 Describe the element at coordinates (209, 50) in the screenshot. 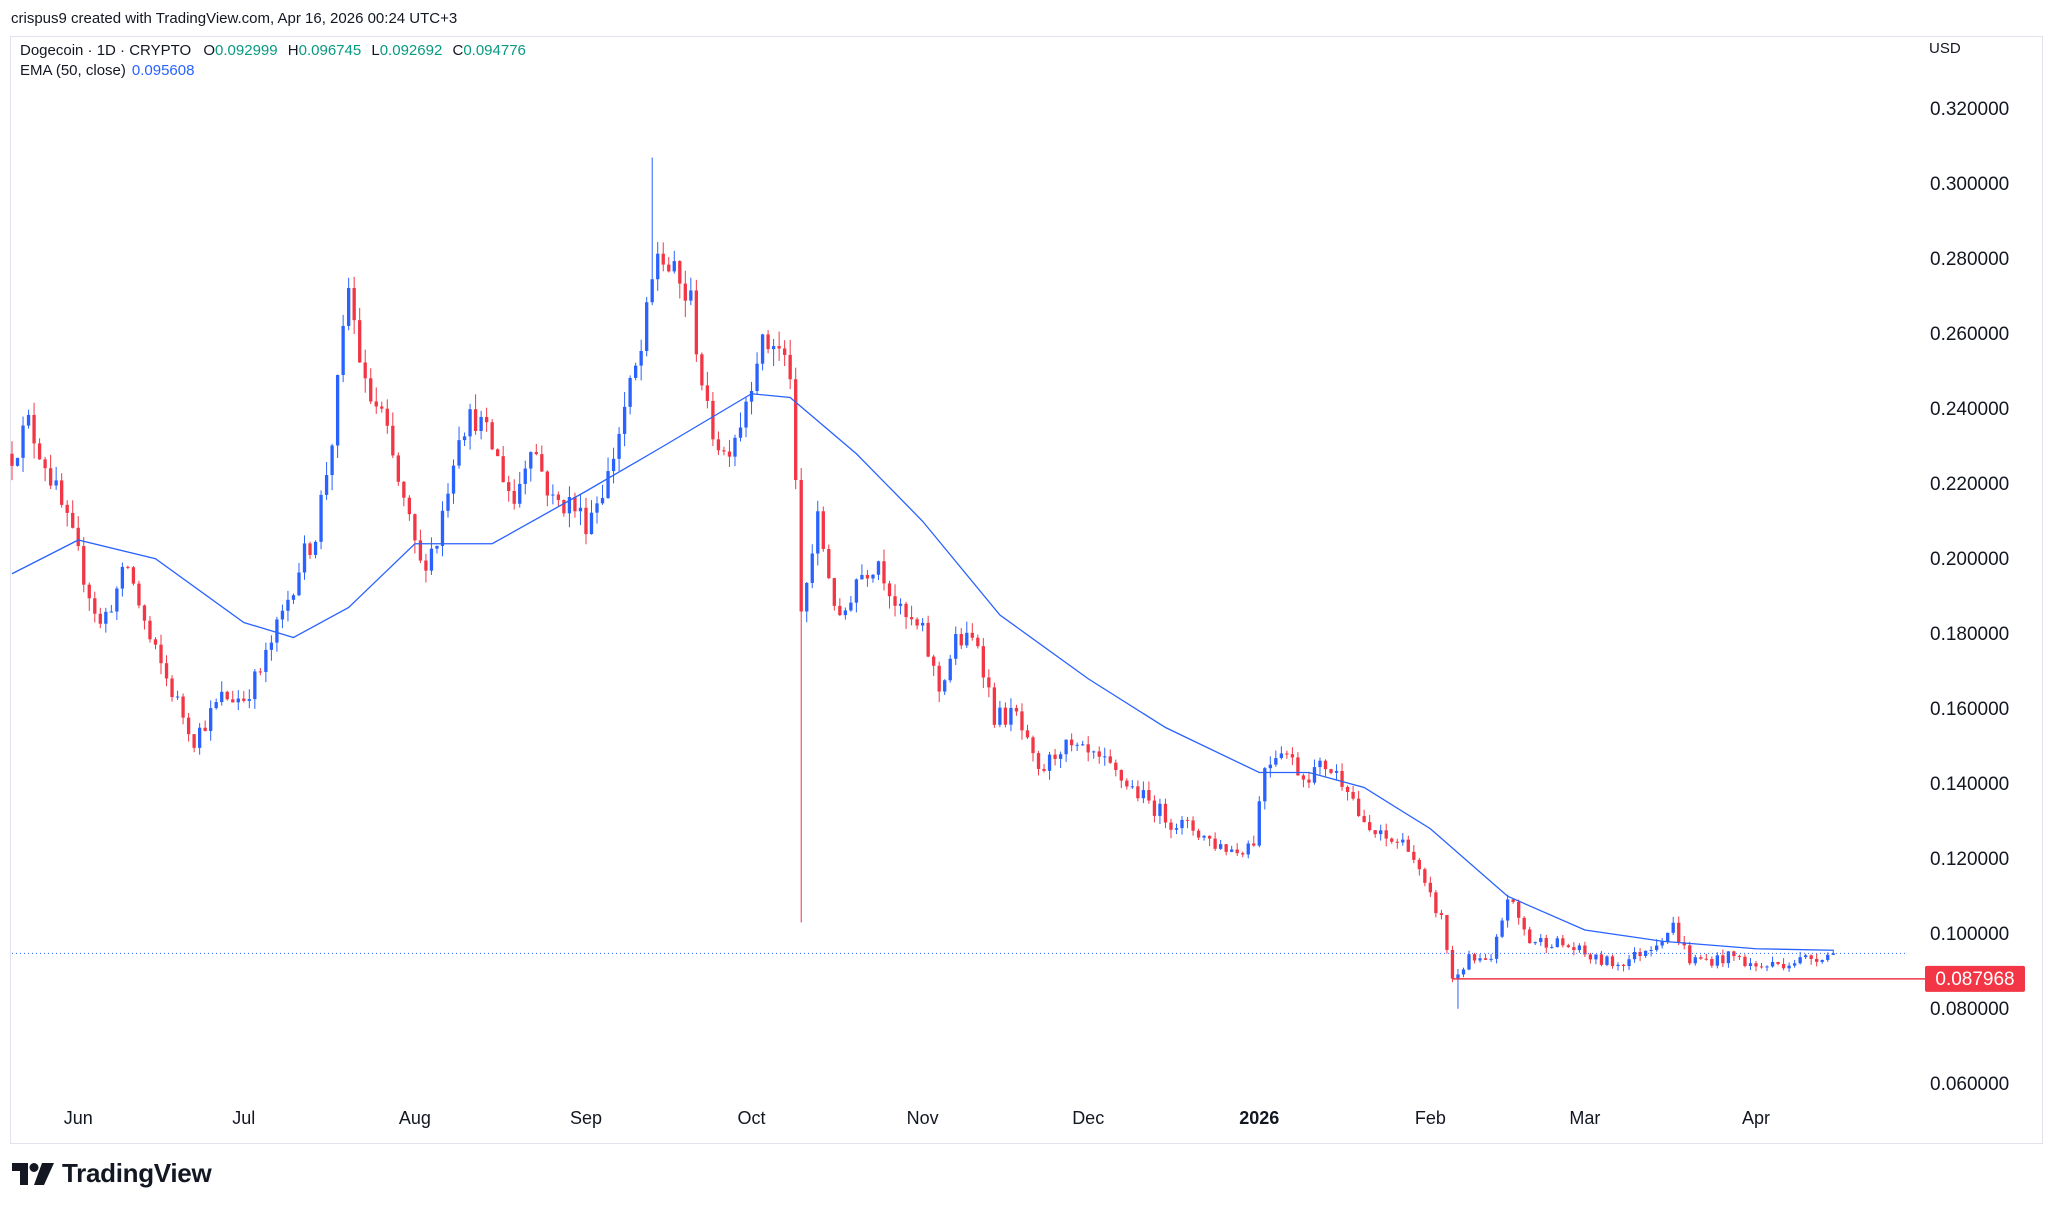

I see `open-label: O` at that location.